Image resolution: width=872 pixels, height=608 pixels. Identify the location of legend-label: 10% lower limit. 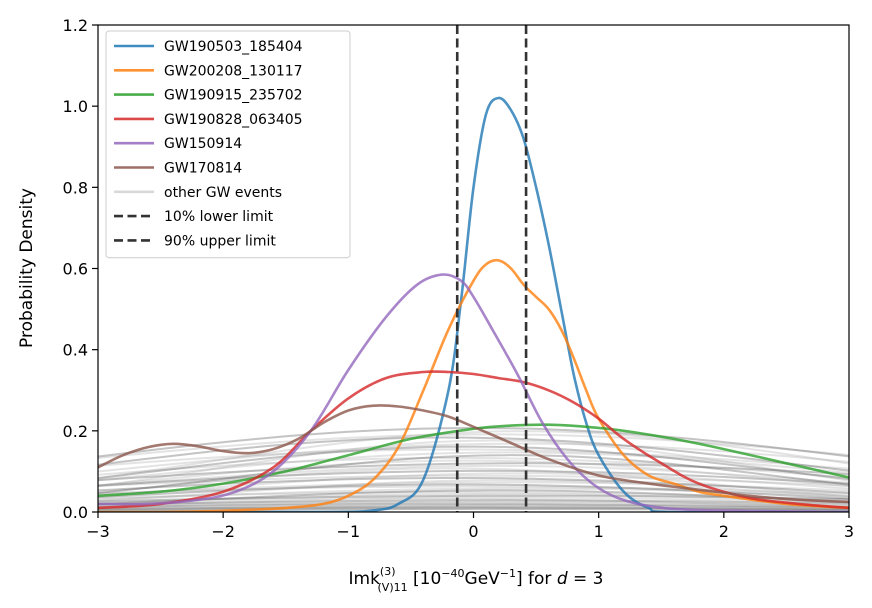
(219, 217).